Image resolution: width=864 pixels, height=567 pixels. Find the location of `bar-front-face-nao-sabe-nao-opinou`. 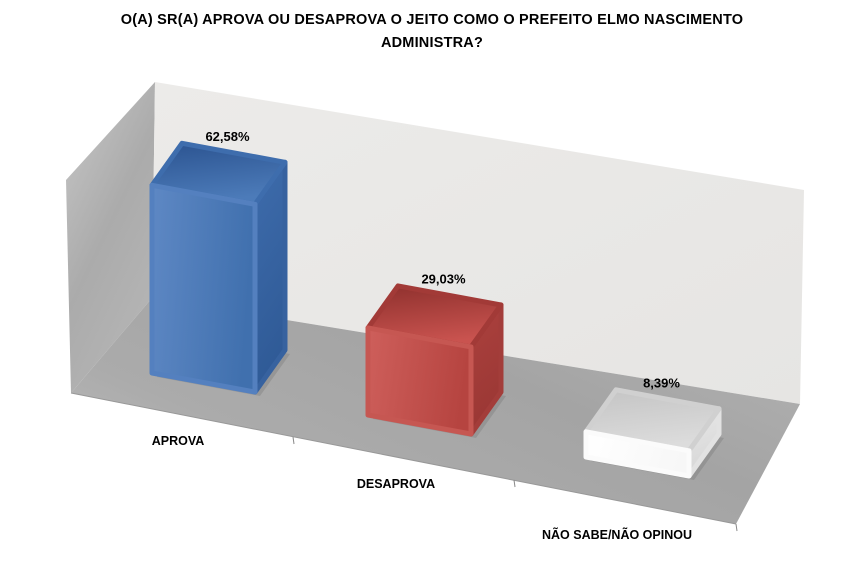

bar-front-face-nao-sabe-nao-opinou is located at coordinates (637, 454).